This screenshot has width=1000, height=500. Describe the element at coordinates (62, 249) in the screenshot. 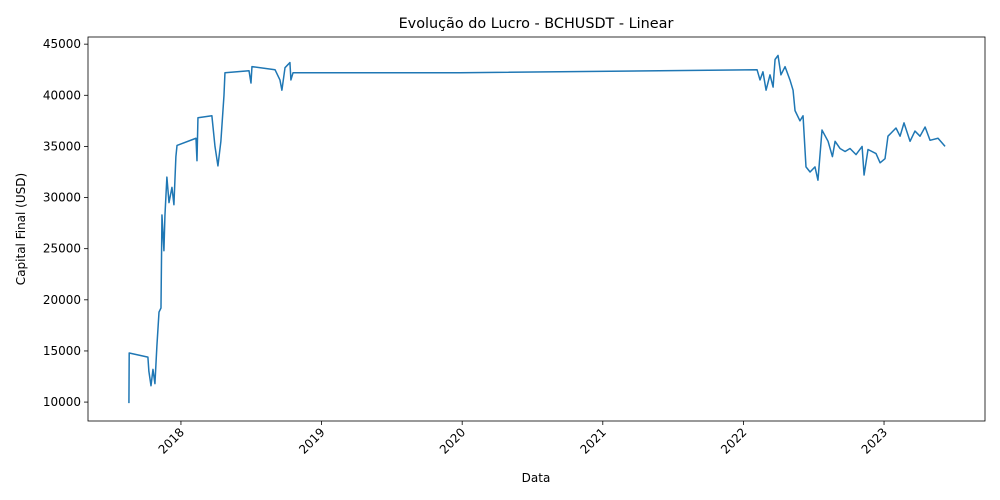

I see `y-tick-label: 25000` at that location.